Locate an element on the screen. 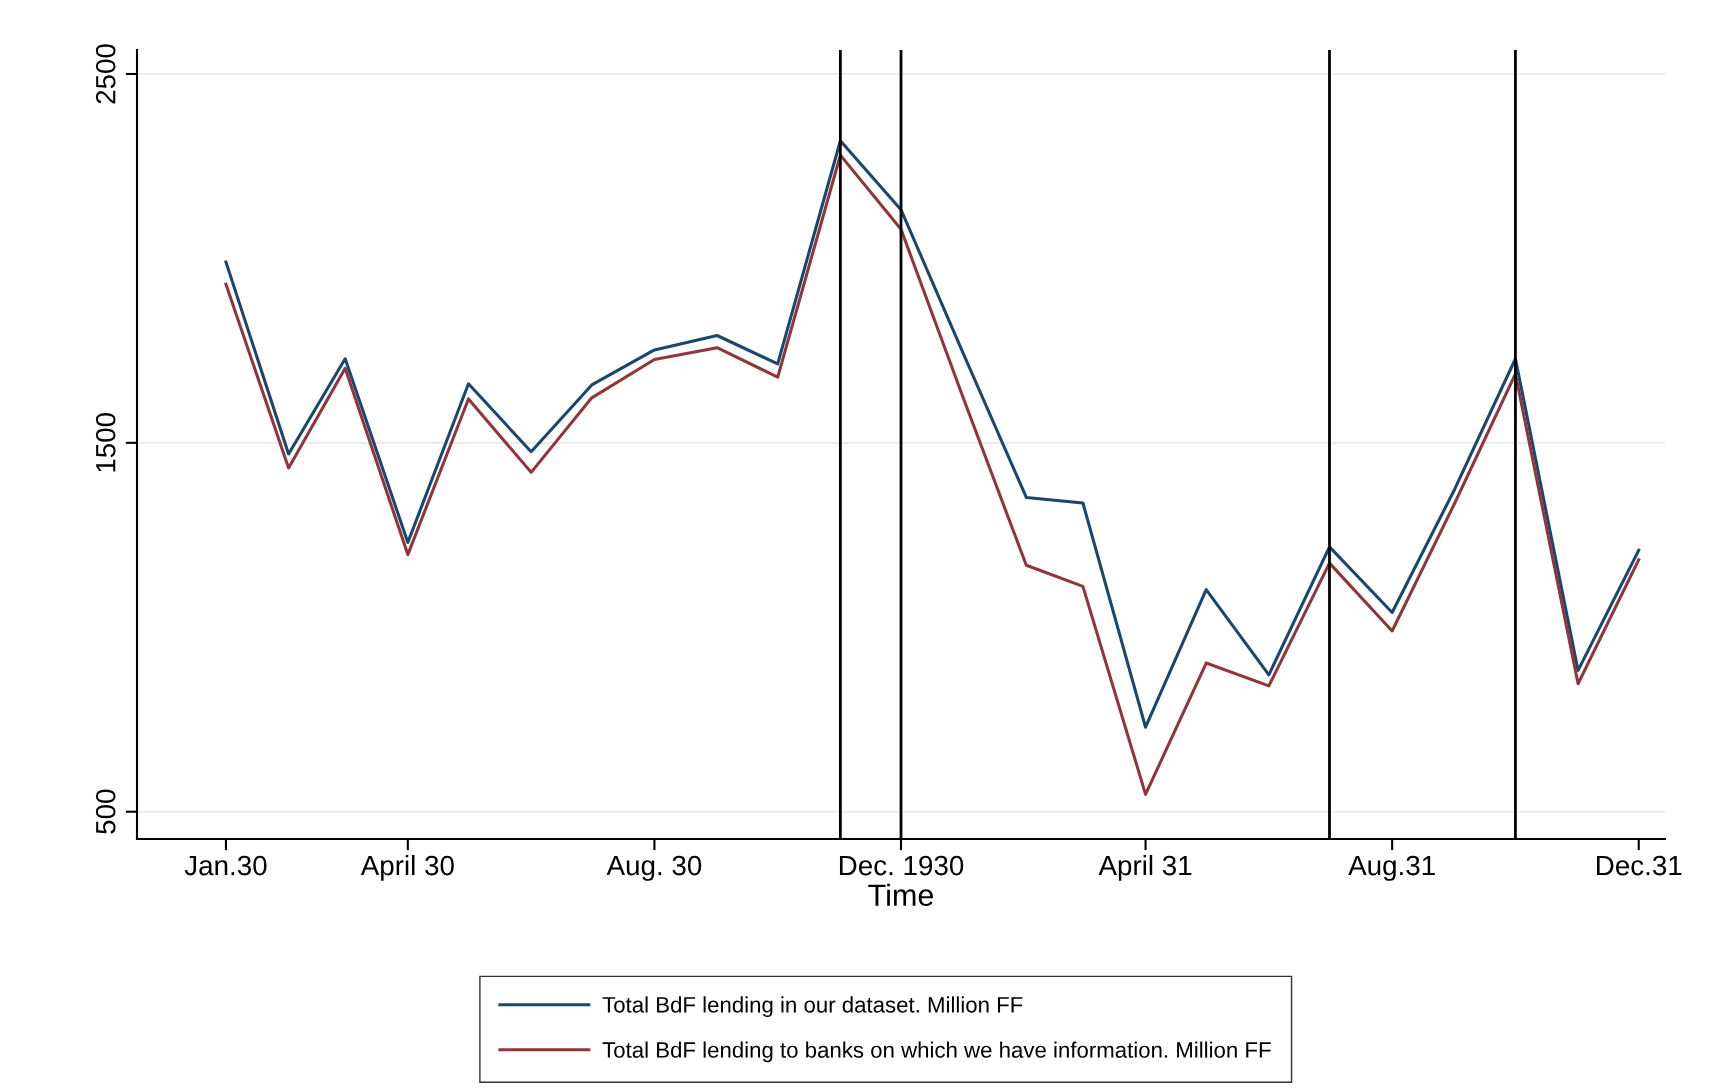  x-tick-label: Jan.30 is located at coordinates (225, 865).